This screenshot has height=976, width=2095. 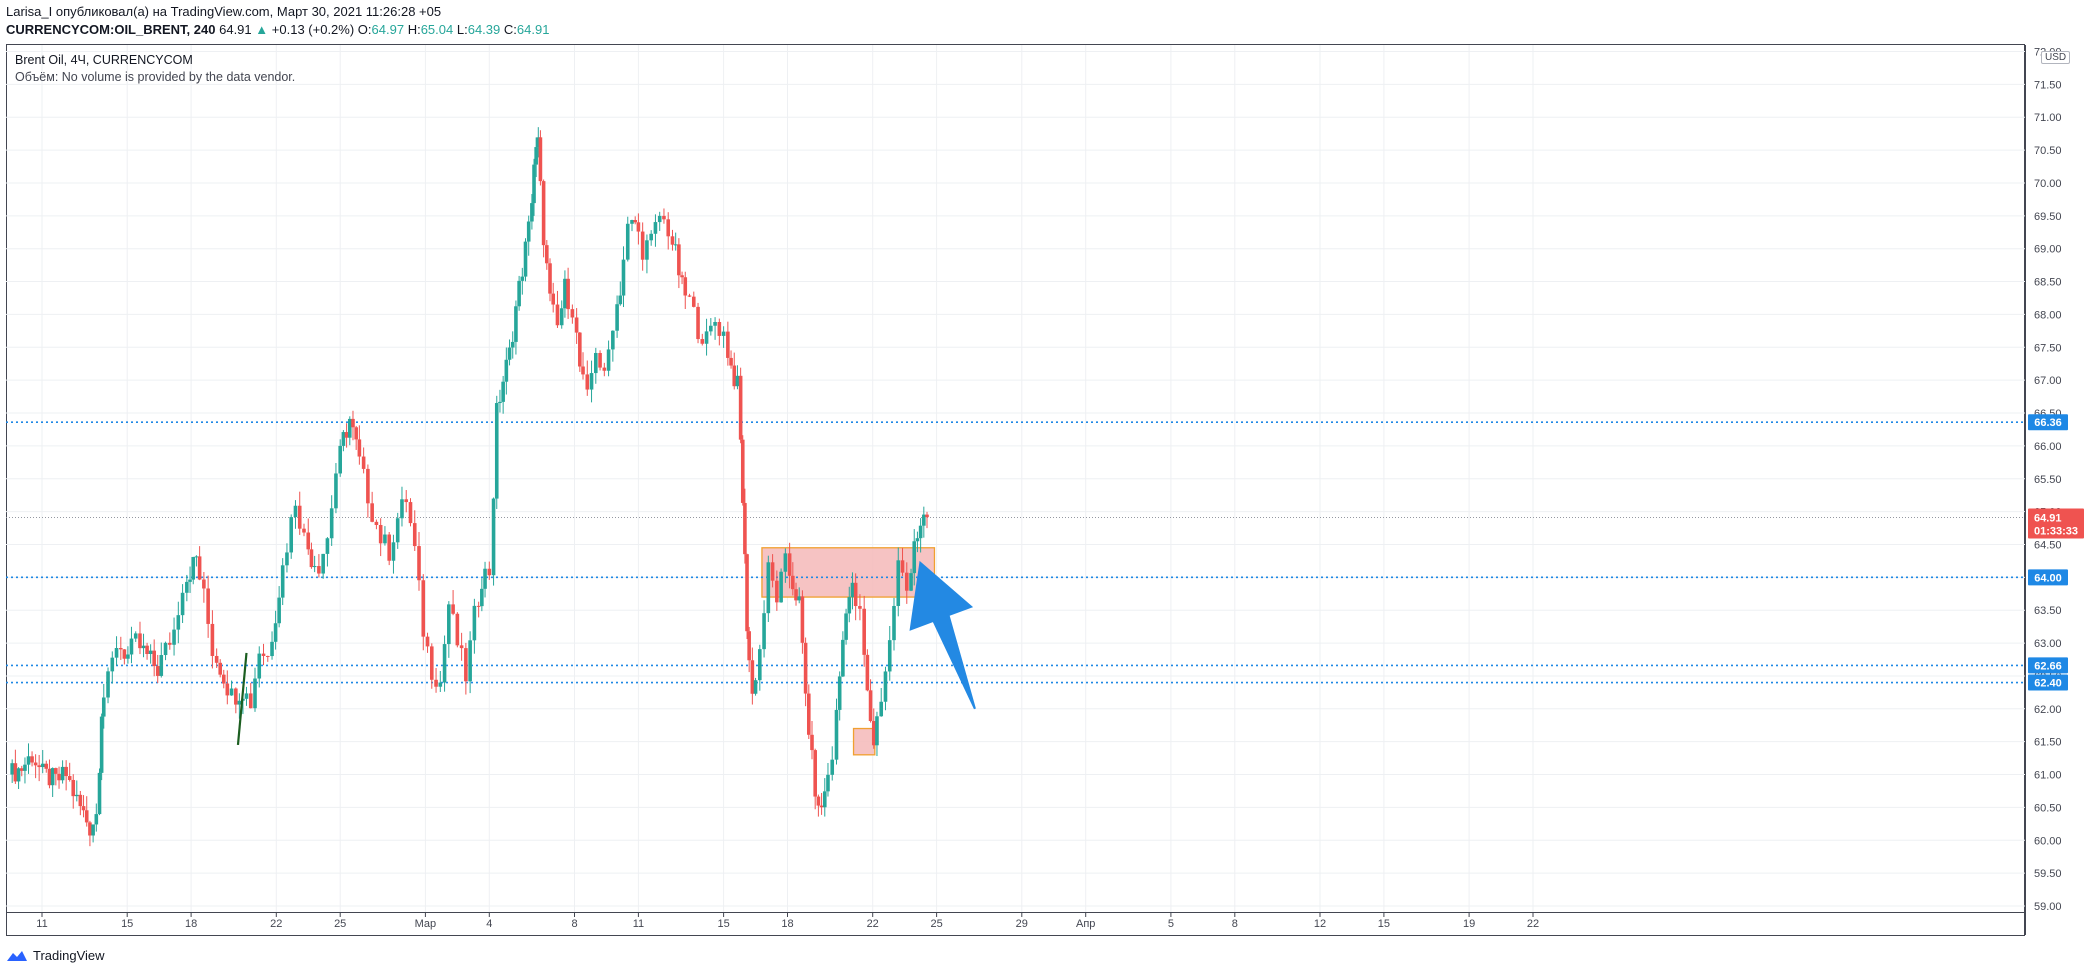 What do you see at coordinates (2048, 545) in the screenshot?
I see `y-tick-label: 64.50` at bounding box center [2048, 545].